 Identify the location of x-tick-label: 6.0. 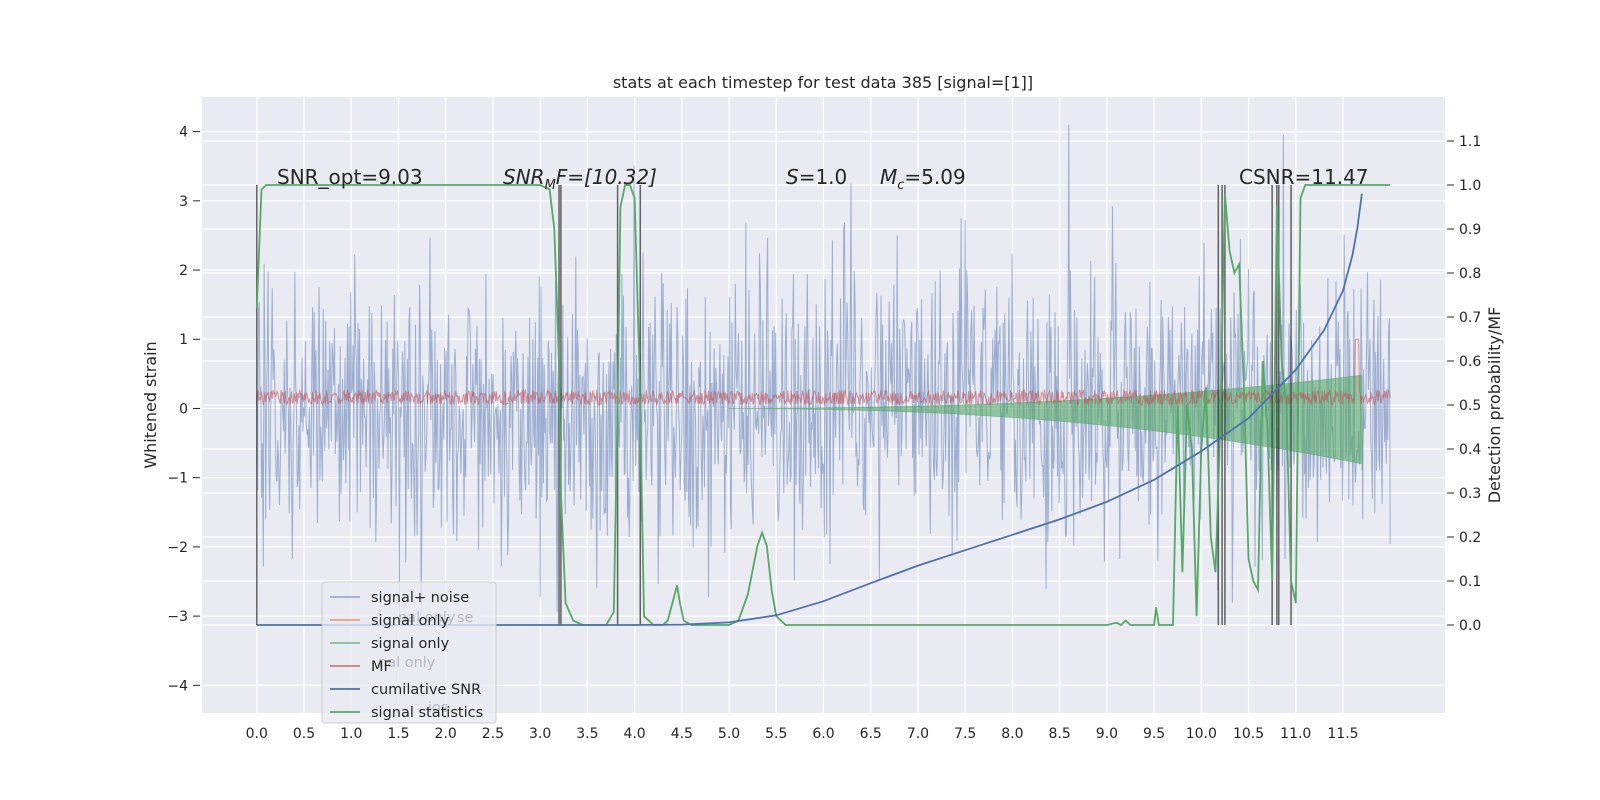
(823, 734).